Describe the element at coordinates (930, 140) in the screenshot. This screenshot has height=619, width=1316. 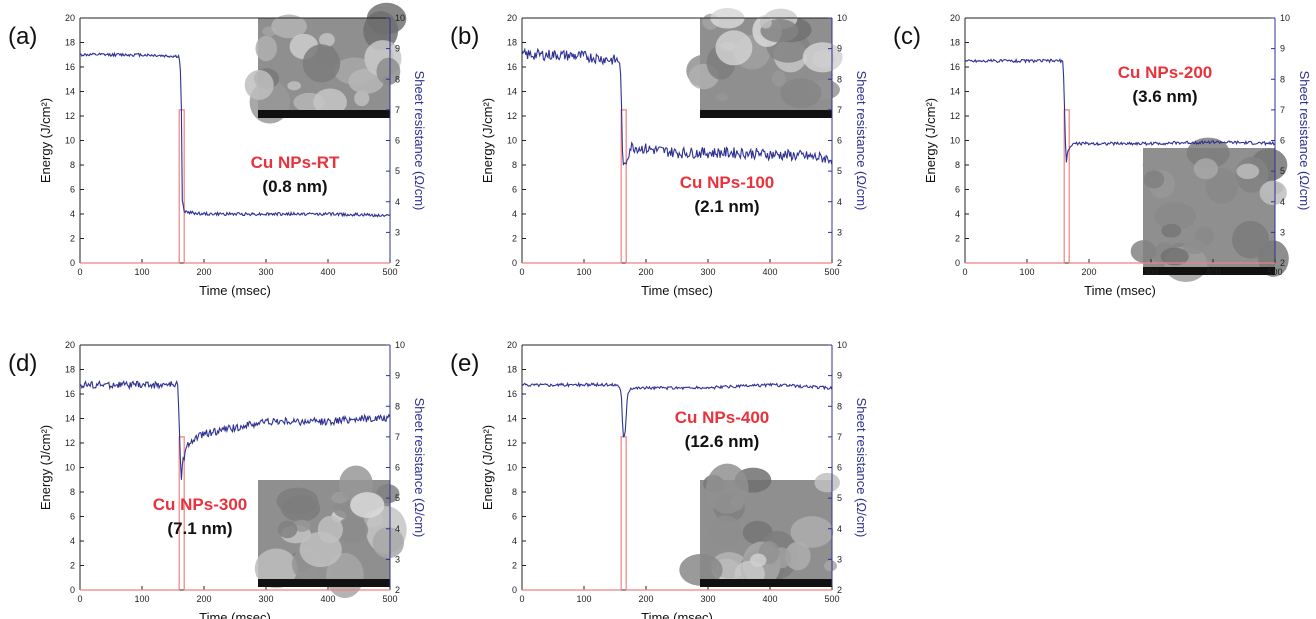
I see `y-axis-label: Energy (J/cm²)` at that location.